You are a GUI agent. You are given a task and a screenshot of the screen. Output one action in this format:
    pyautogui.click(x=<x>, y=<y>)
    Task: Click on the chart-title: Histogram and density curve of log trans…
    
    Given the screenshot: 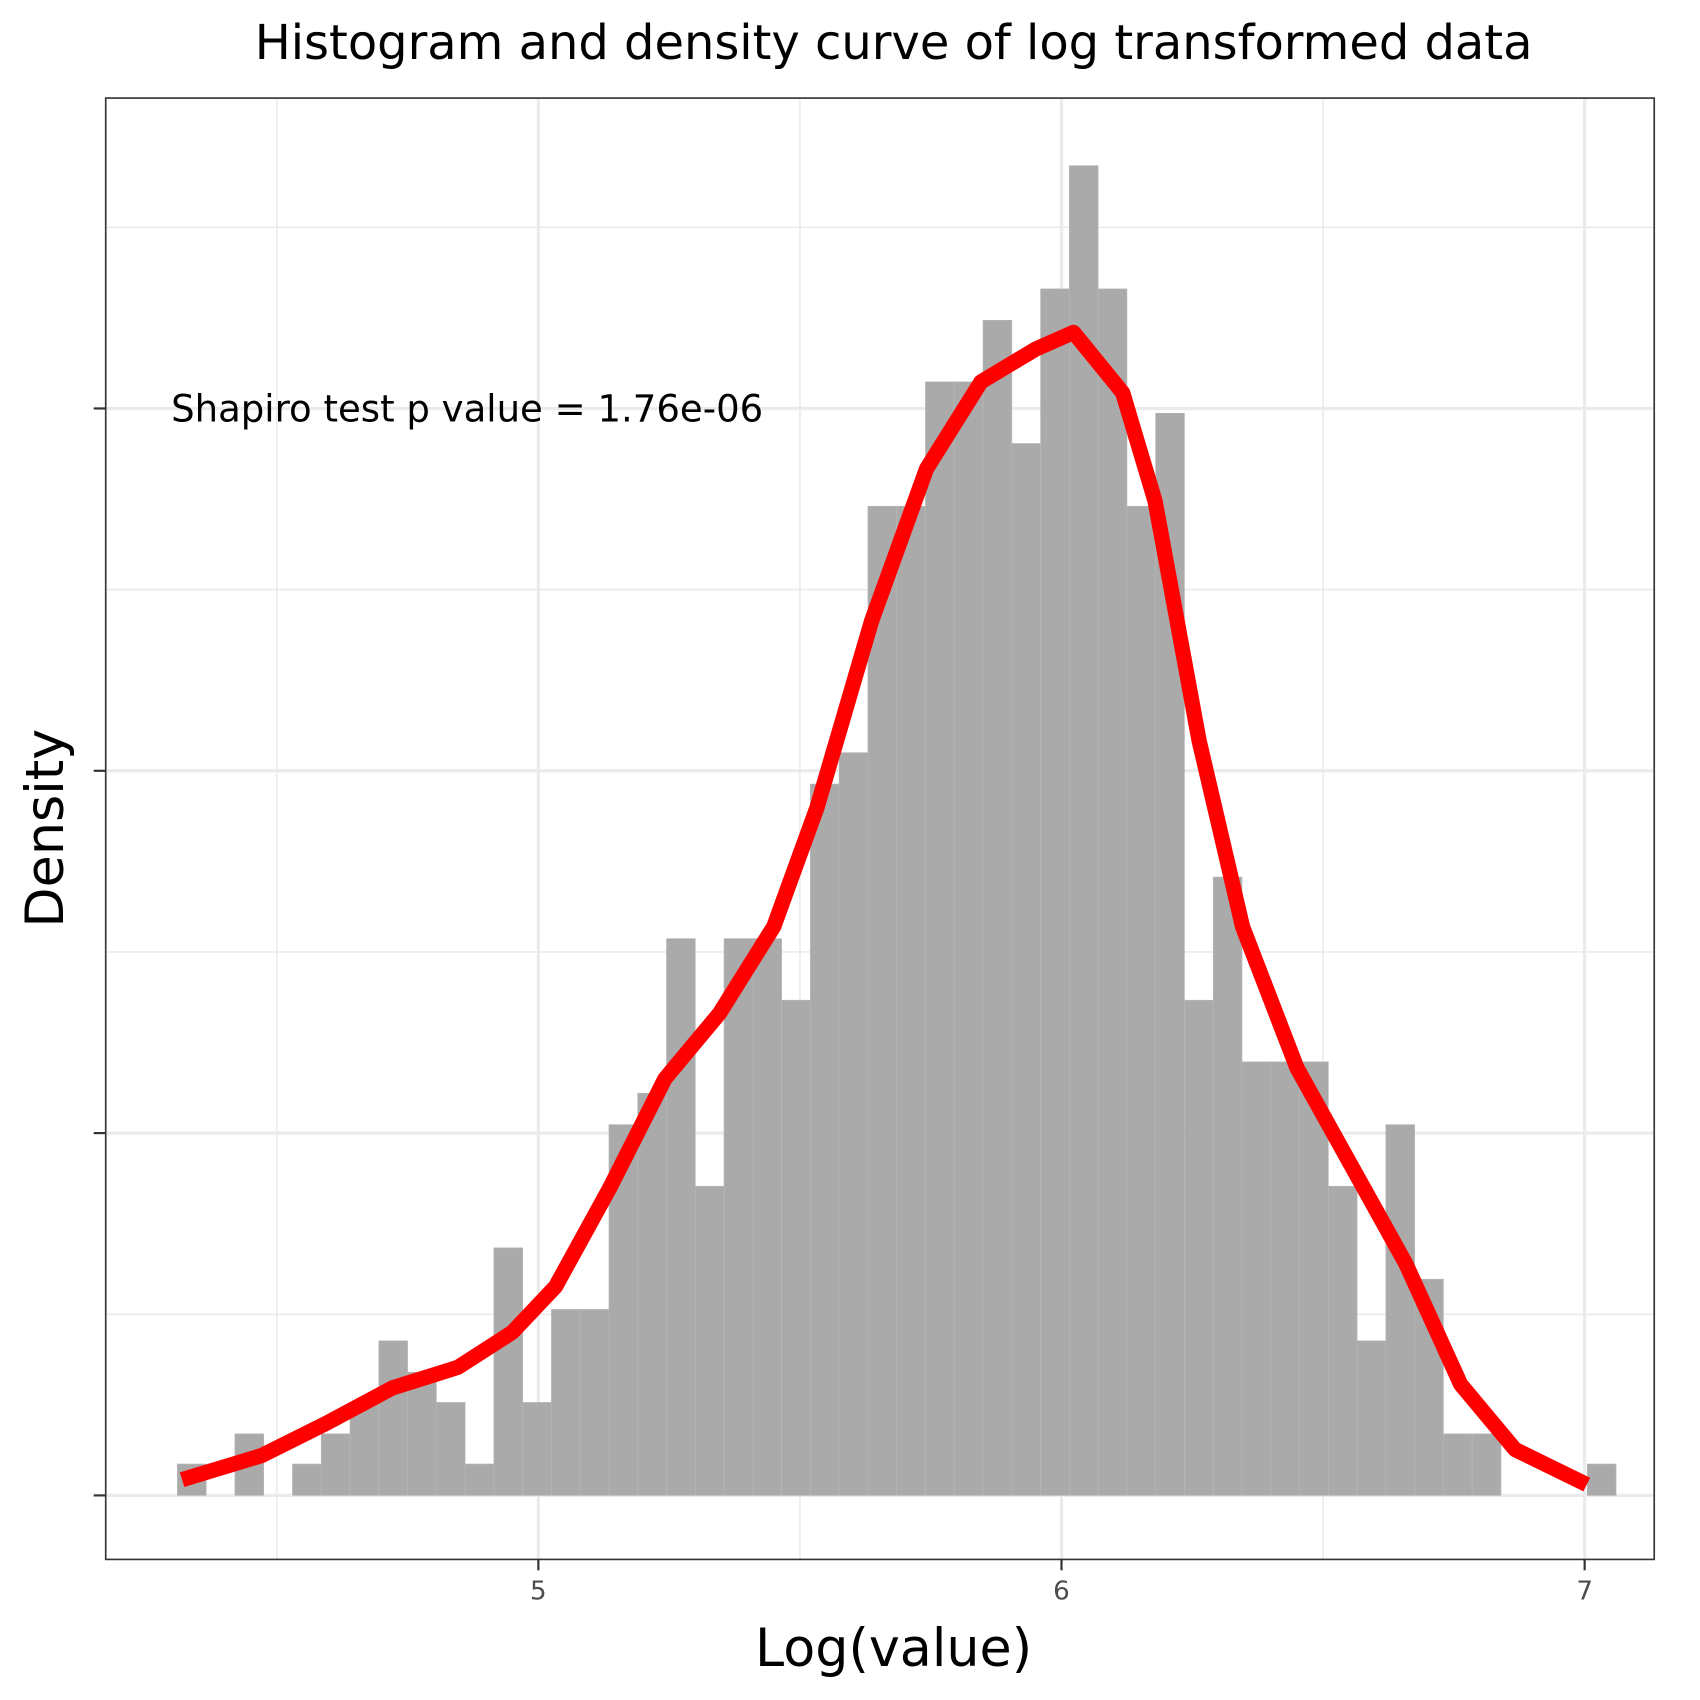 What is the action you would take?
    pyautogui.click(x=894, y=43)
    